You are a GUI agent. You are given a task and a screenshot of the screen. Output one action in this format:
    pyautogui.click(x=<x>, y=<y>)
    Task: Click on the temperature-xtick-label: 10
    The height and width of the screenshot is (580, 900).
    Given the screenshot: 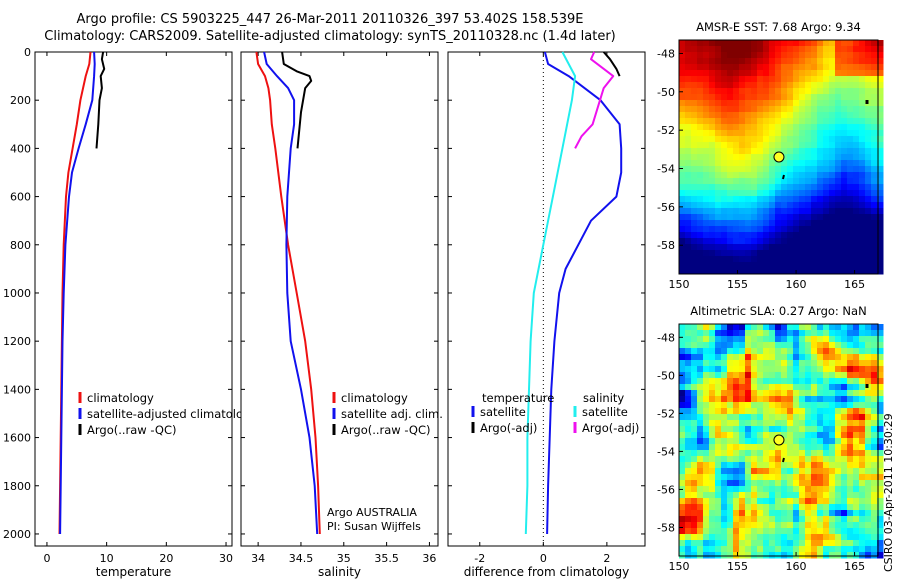 What is the action you would take?
    pyautogui.click(x=107, y=558)
    